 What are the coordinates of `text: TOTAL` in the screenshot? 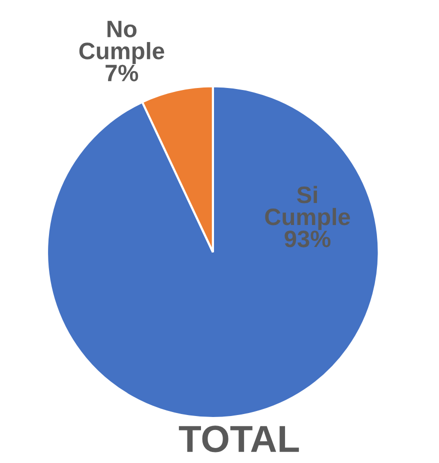 It's located at (238, 439).